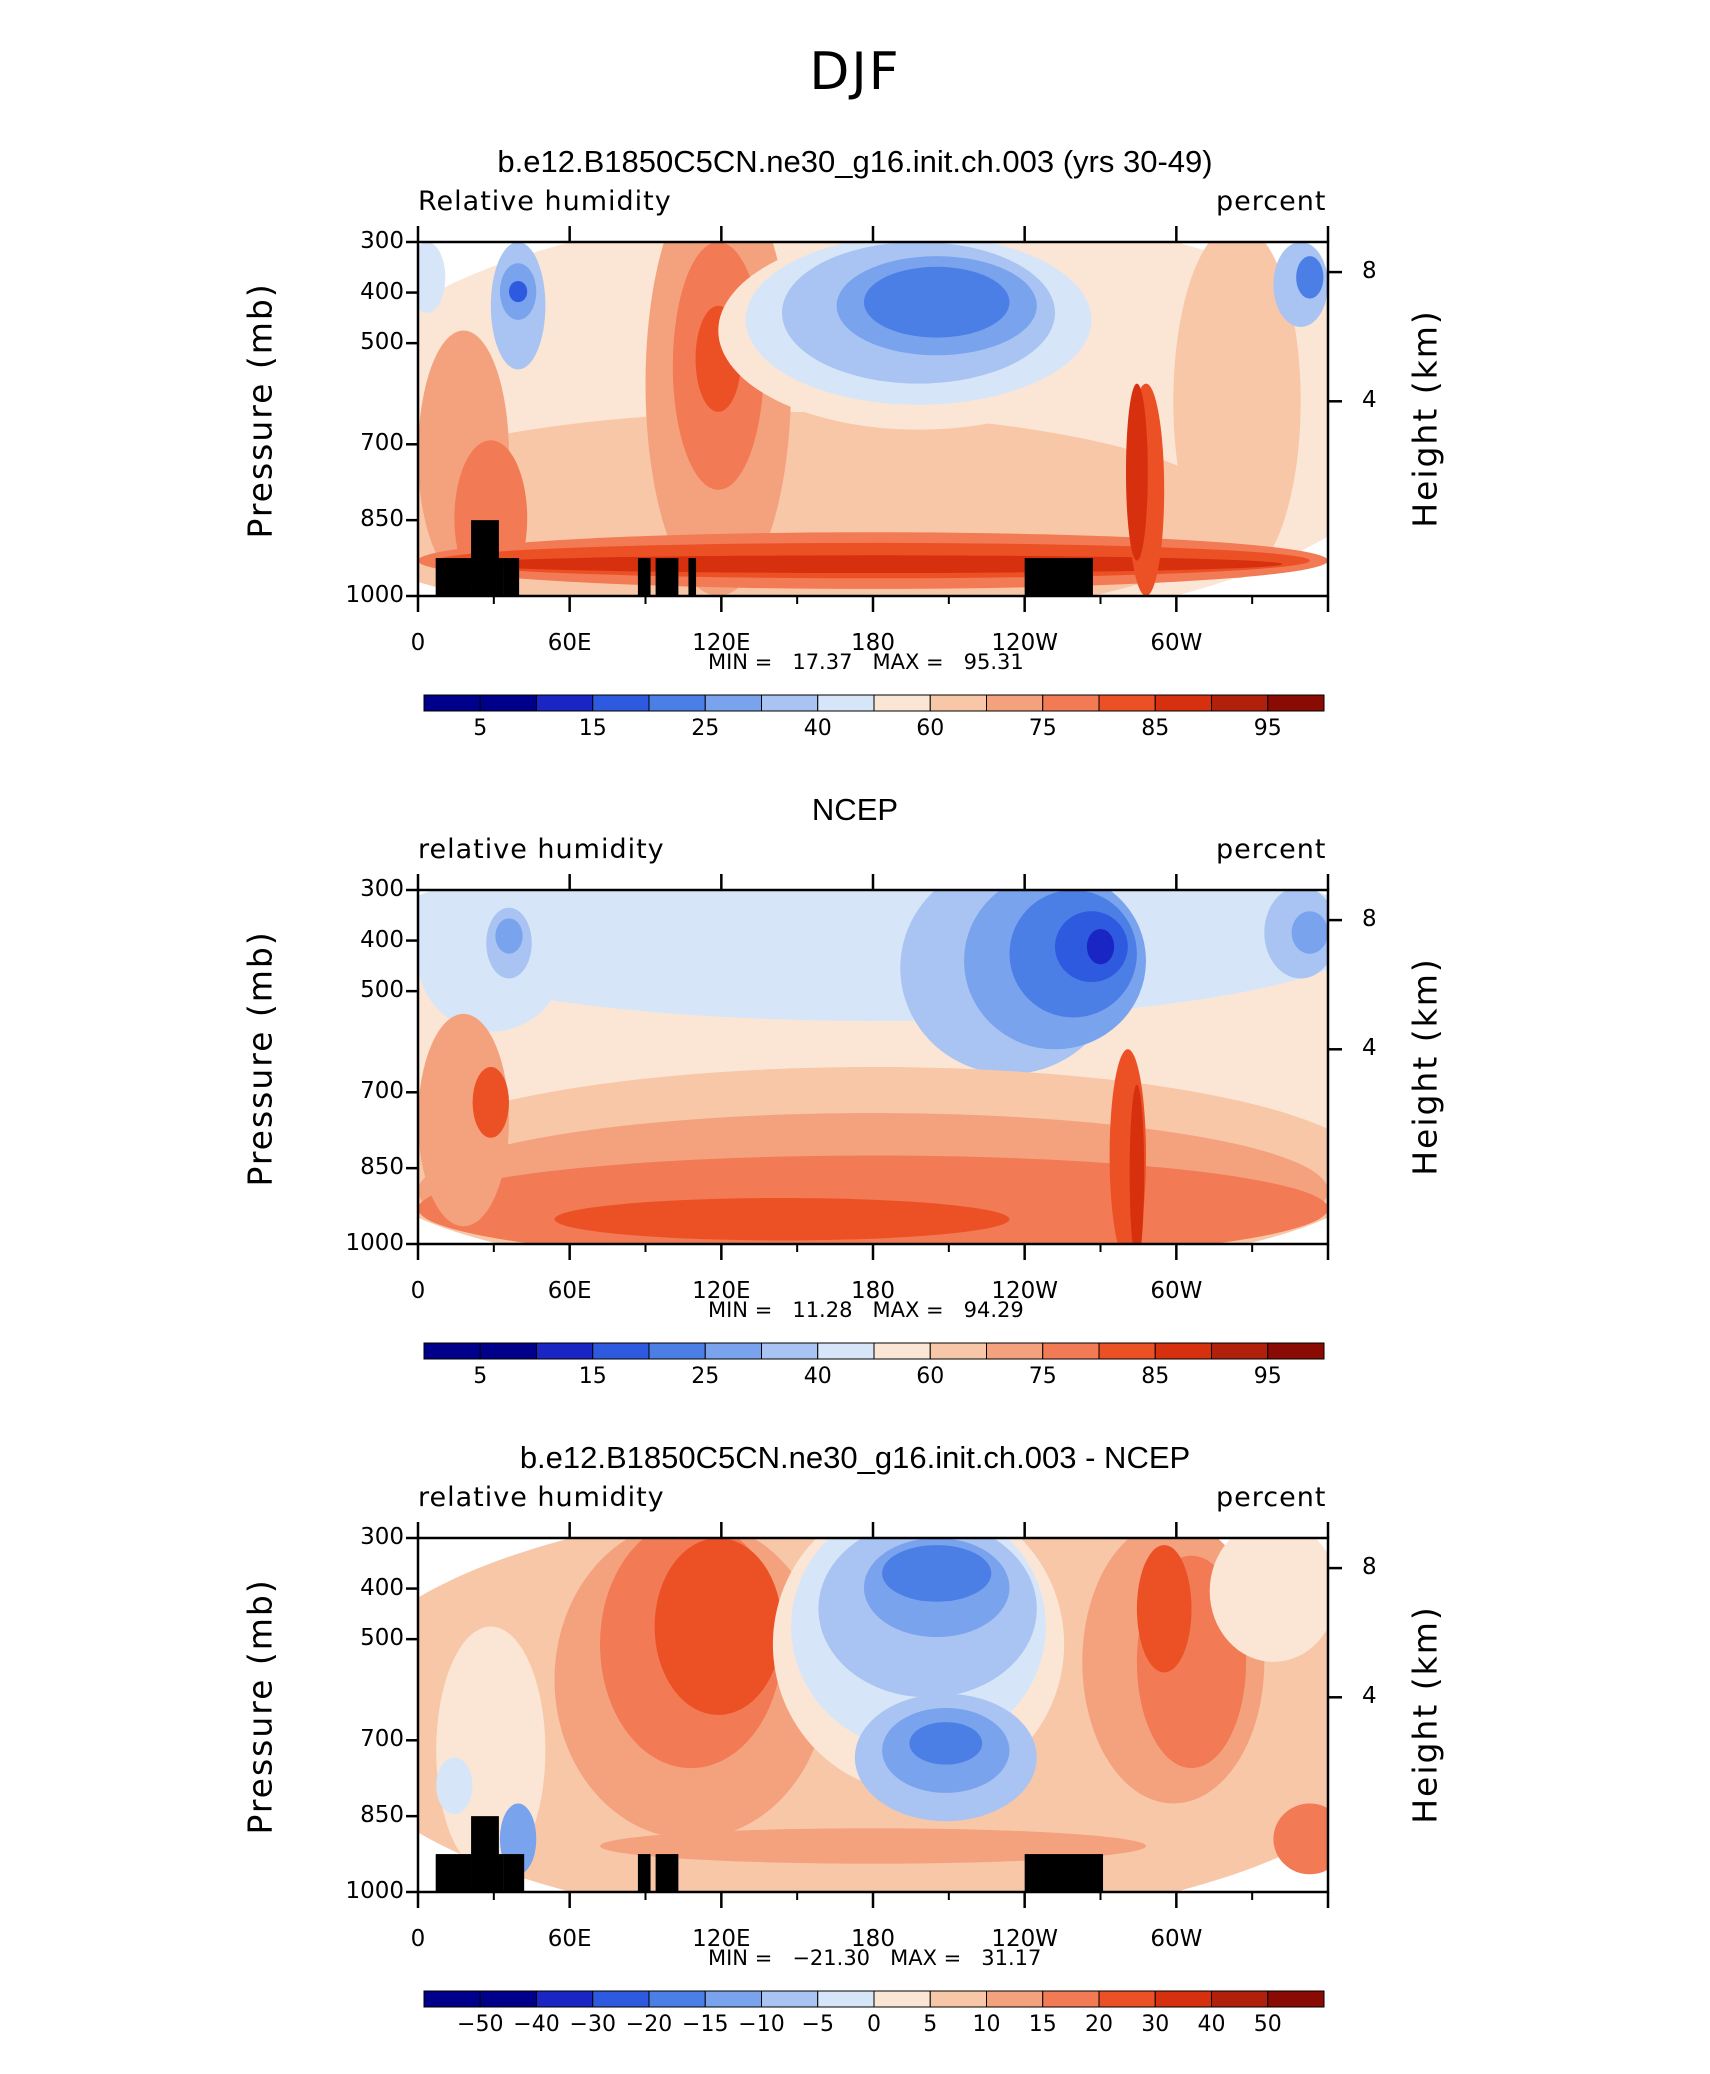 The height and width of the screenshot is (2074, 1710). I want to click on max-label: MAX =, so click(918, 662).